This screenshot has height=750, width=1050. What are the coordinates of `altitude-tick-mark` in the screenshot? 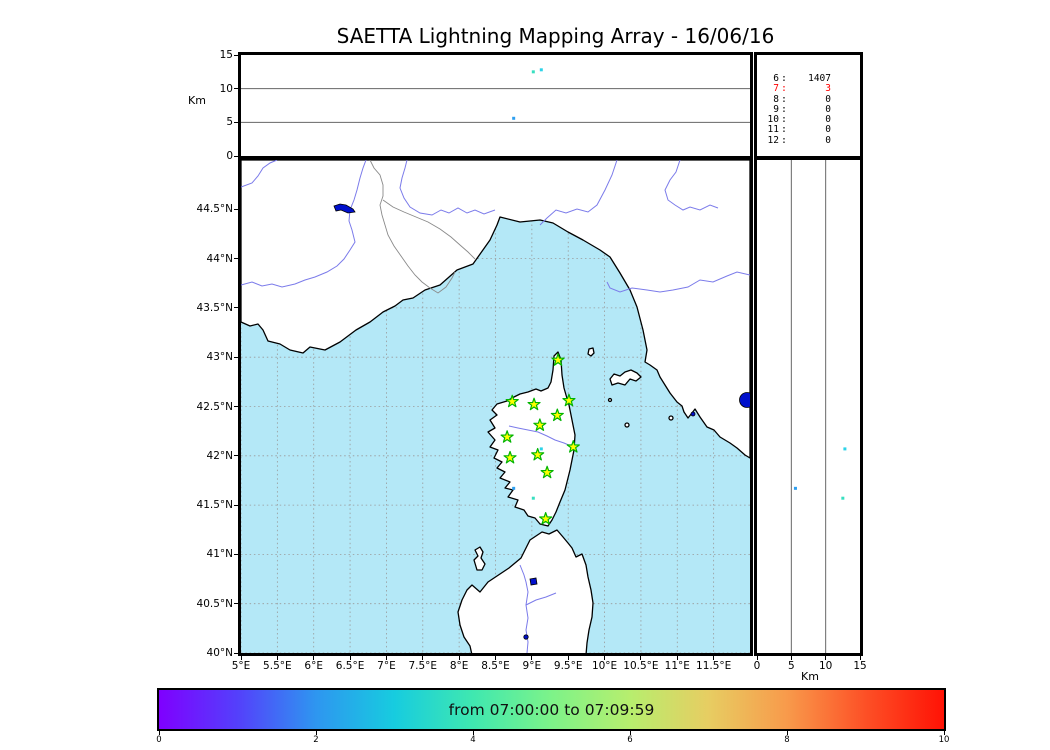 It's located at (236, 89).